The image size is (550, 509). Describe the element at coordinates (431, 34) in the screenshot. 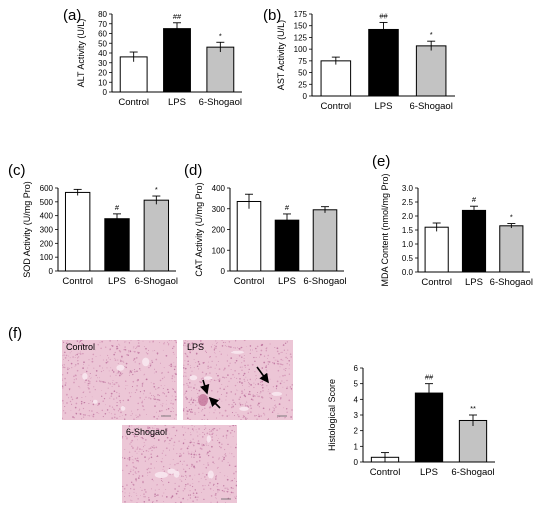

I see `significance-mark: *` at that location.